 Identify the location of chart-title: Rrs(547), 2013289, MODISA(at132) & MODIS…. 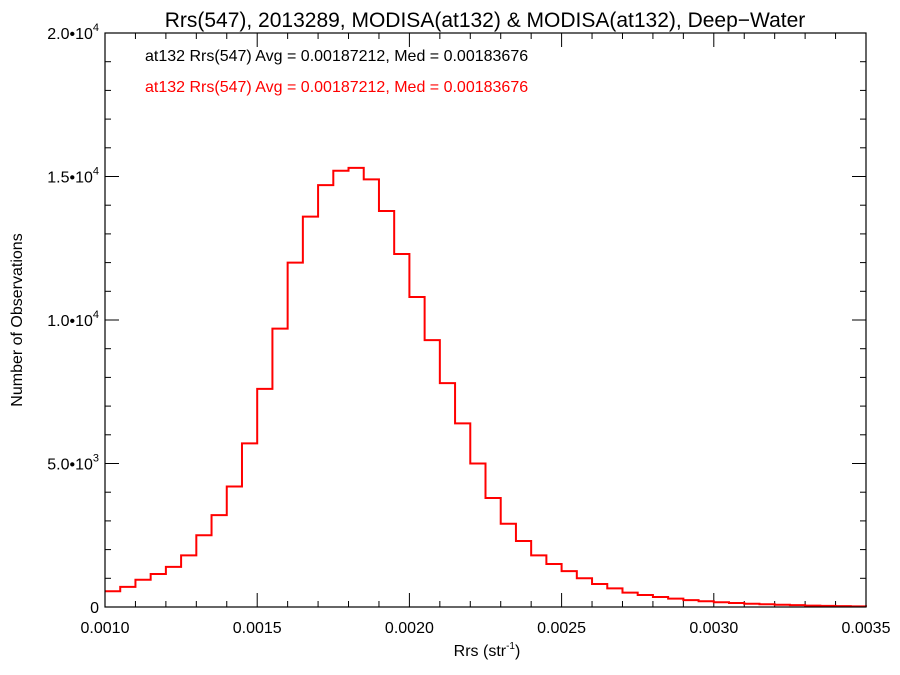
(485, 20).